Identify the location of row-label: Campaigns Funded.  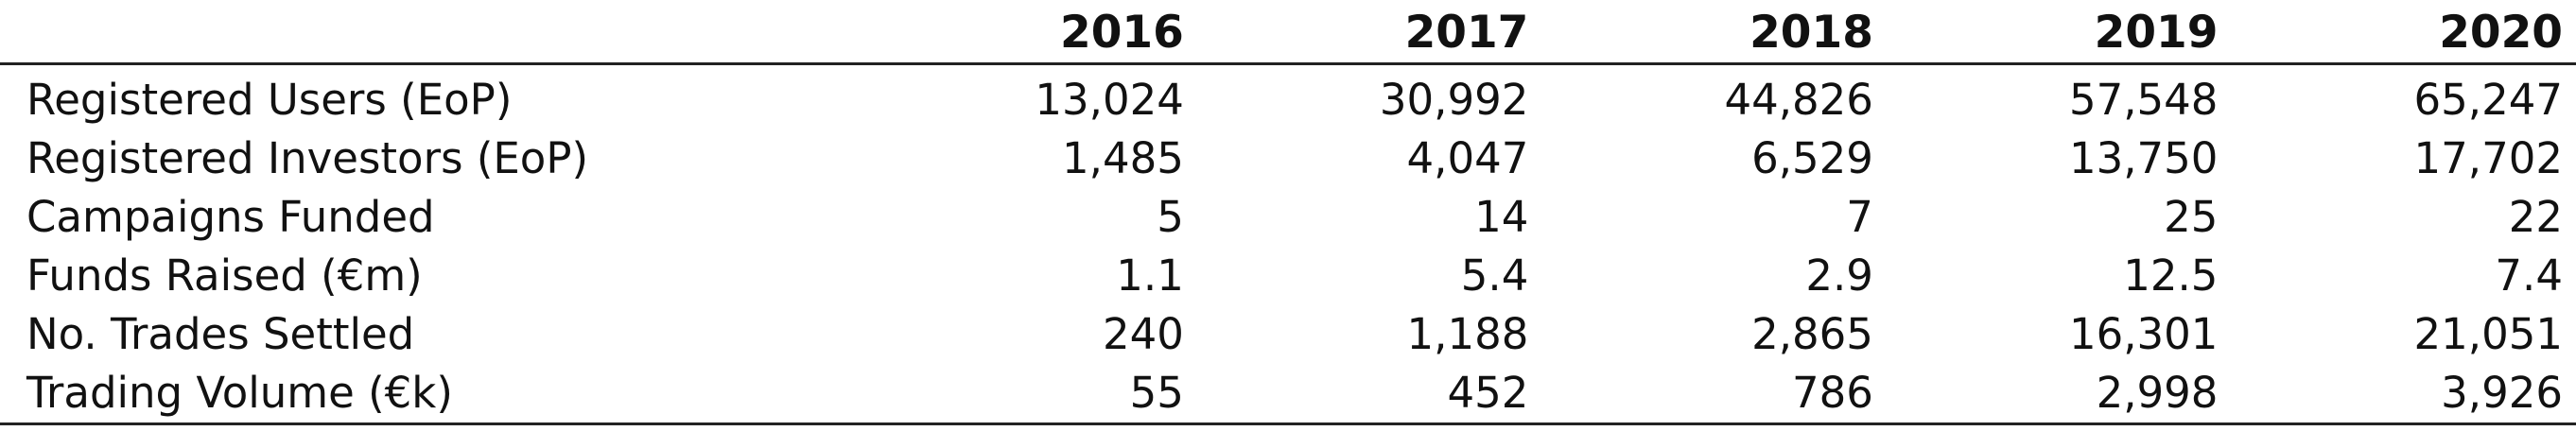
(230, 217).